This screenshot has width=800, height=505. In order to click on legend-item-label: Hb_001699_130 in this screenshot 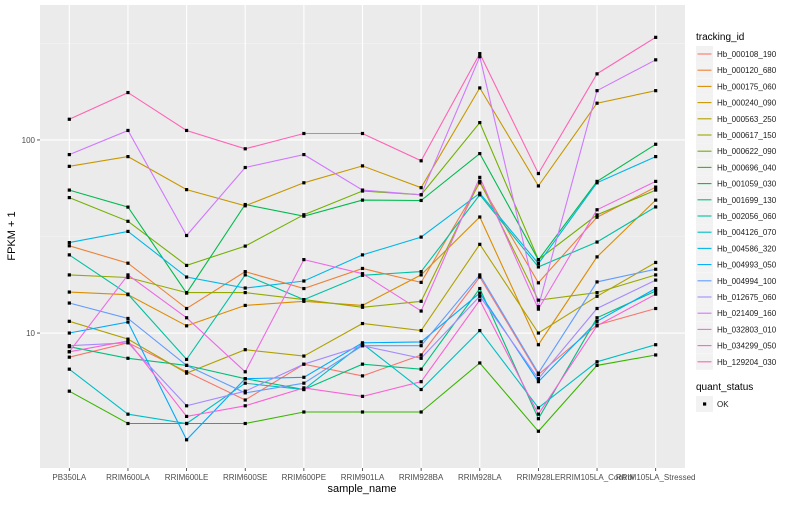, I will do `click(747, 200)`.